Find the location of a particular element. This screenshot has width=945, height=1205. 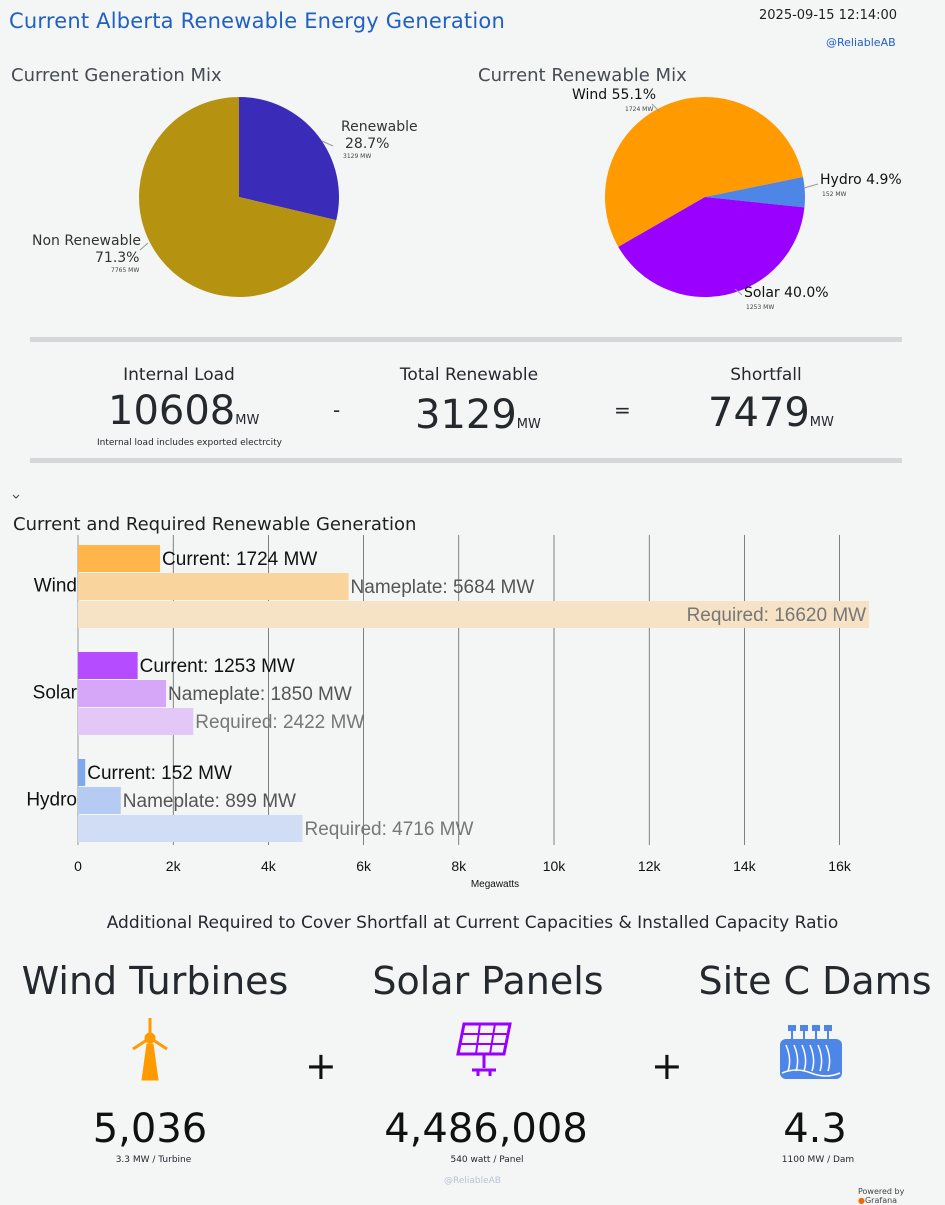

solar-panel-icon is located at coordinates (484, 1049).